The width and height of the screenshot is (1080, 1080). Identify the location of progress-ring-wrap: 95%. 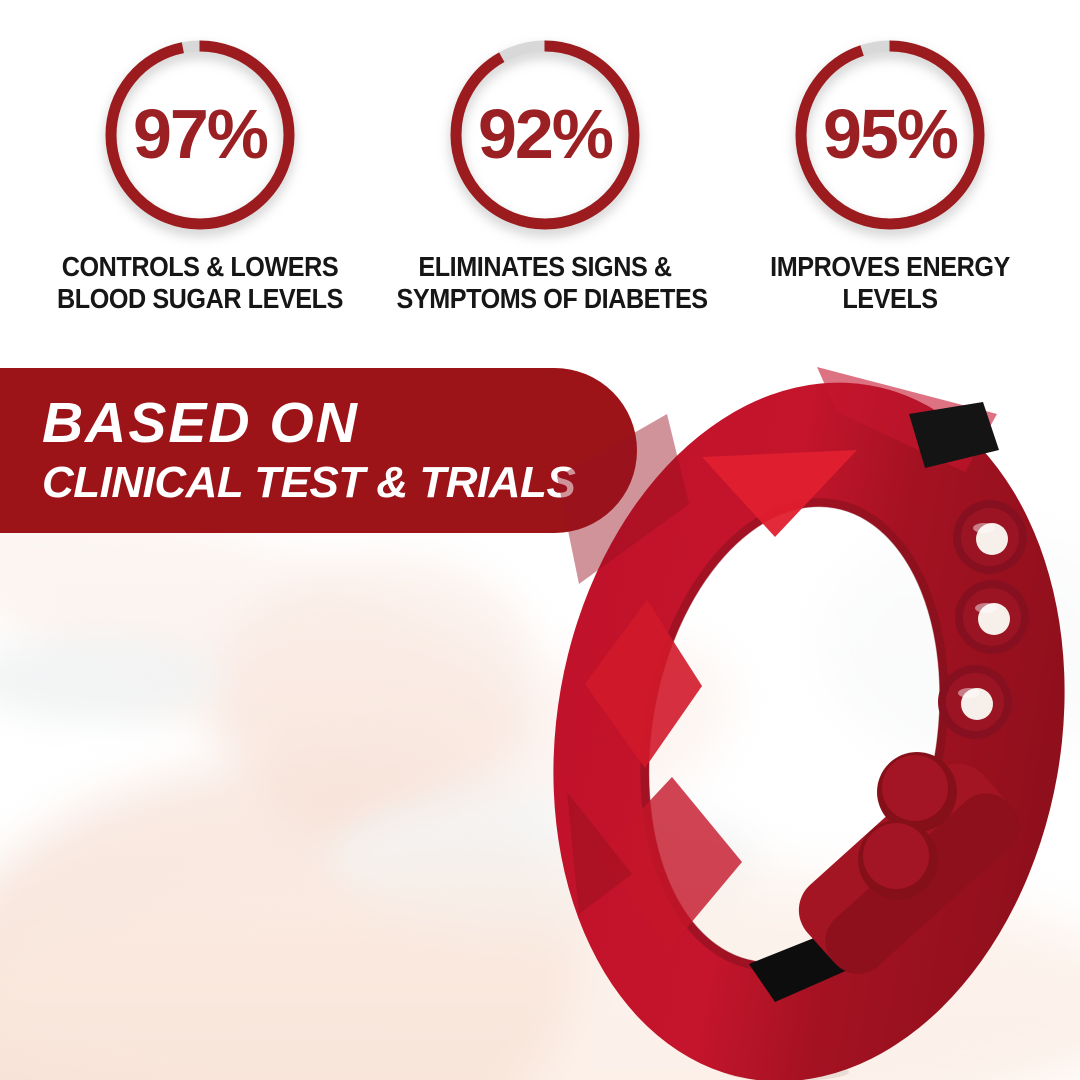
(890, 135).